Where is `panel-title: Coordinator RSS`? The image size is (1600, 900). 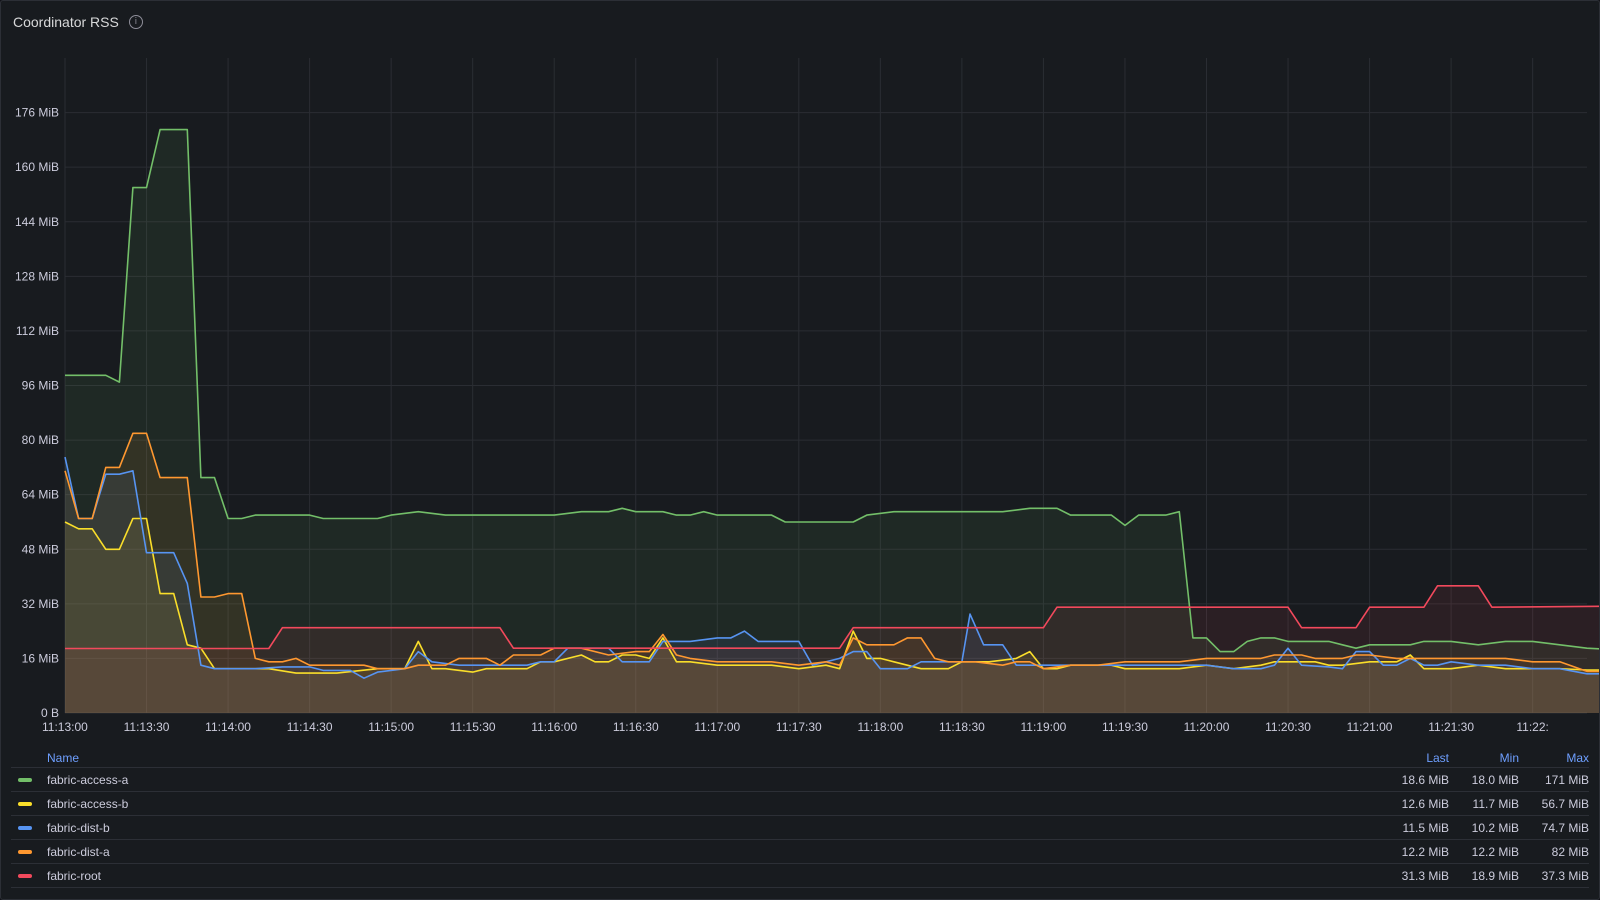 panel-title: Coordinator RSS is located at coordinates (66, 22).